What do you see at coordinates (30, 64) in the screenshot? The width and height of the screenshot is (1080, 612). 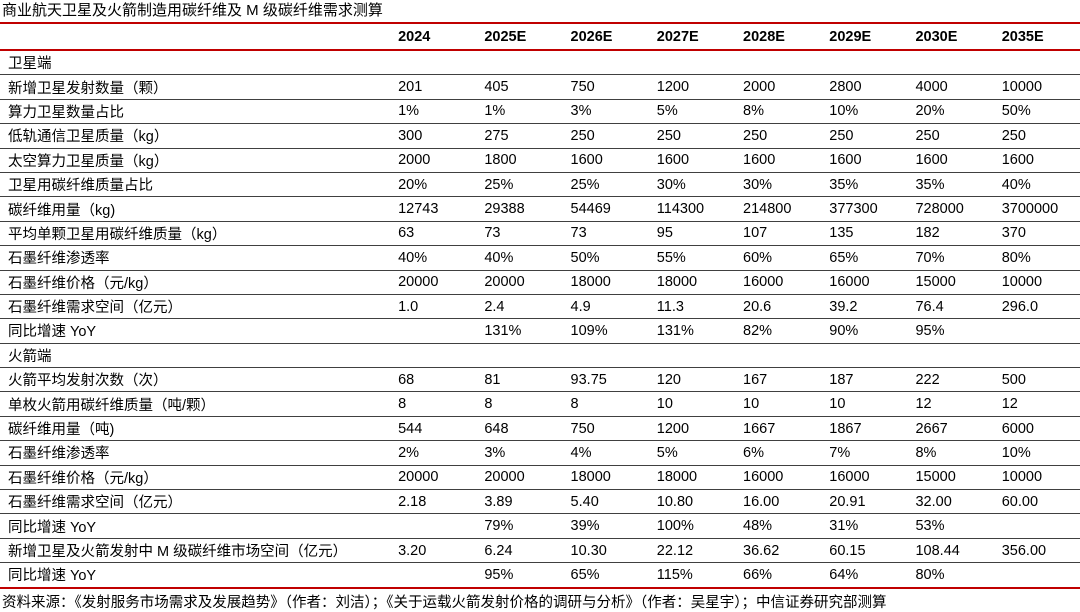 I see `section-label: 卫星端` at bounding box center [30, 64].